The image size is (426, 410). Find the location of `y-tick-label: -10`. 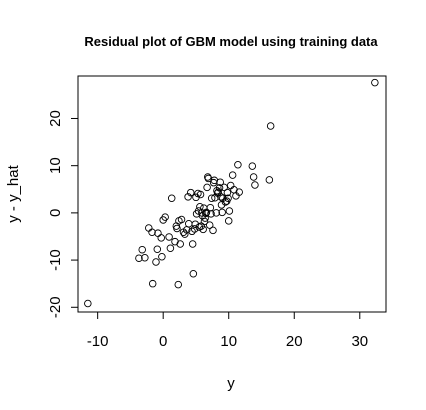

y-tick-label: -10 is located at coordinates (55, 260).